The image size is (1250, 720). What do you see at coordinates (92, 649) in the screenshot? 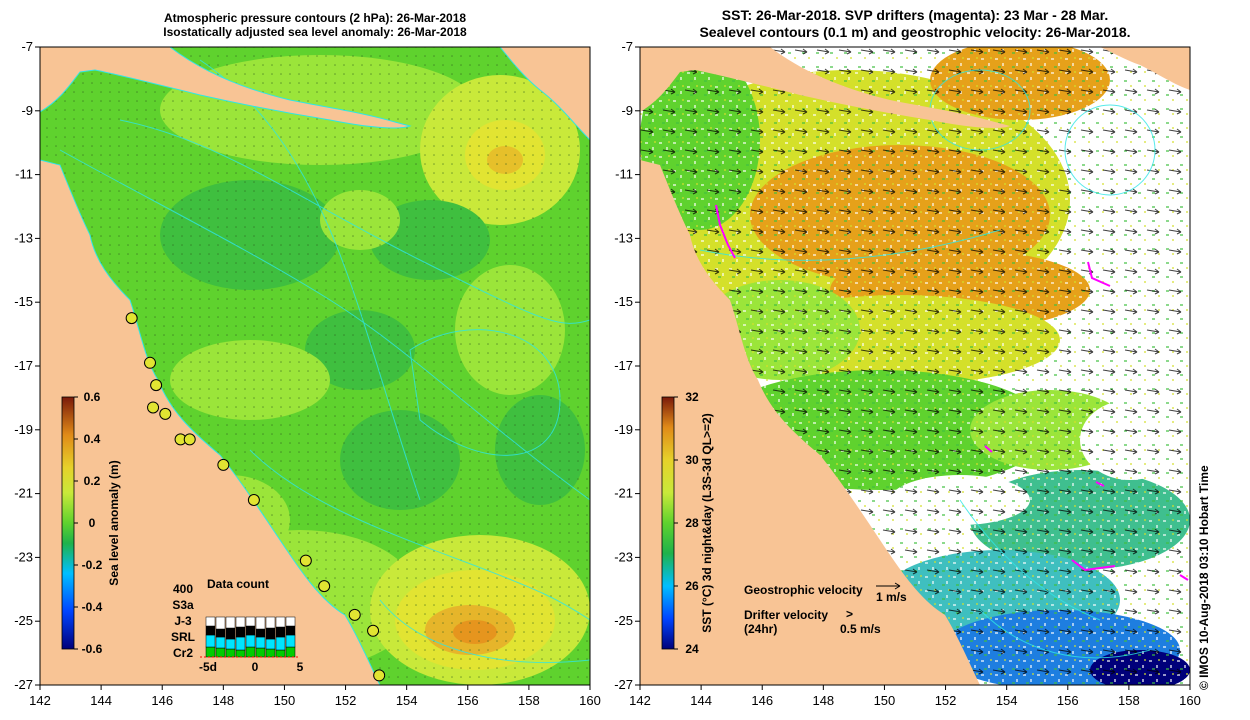
I see `left-colorbar-tick-label: -0.6` at bounding box center [92, 649].